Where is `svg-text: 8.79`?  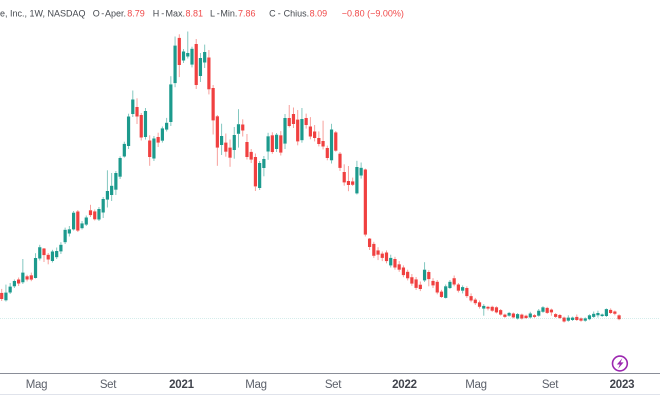 svg-text: 8.79 is located at coordinates (136, 14).